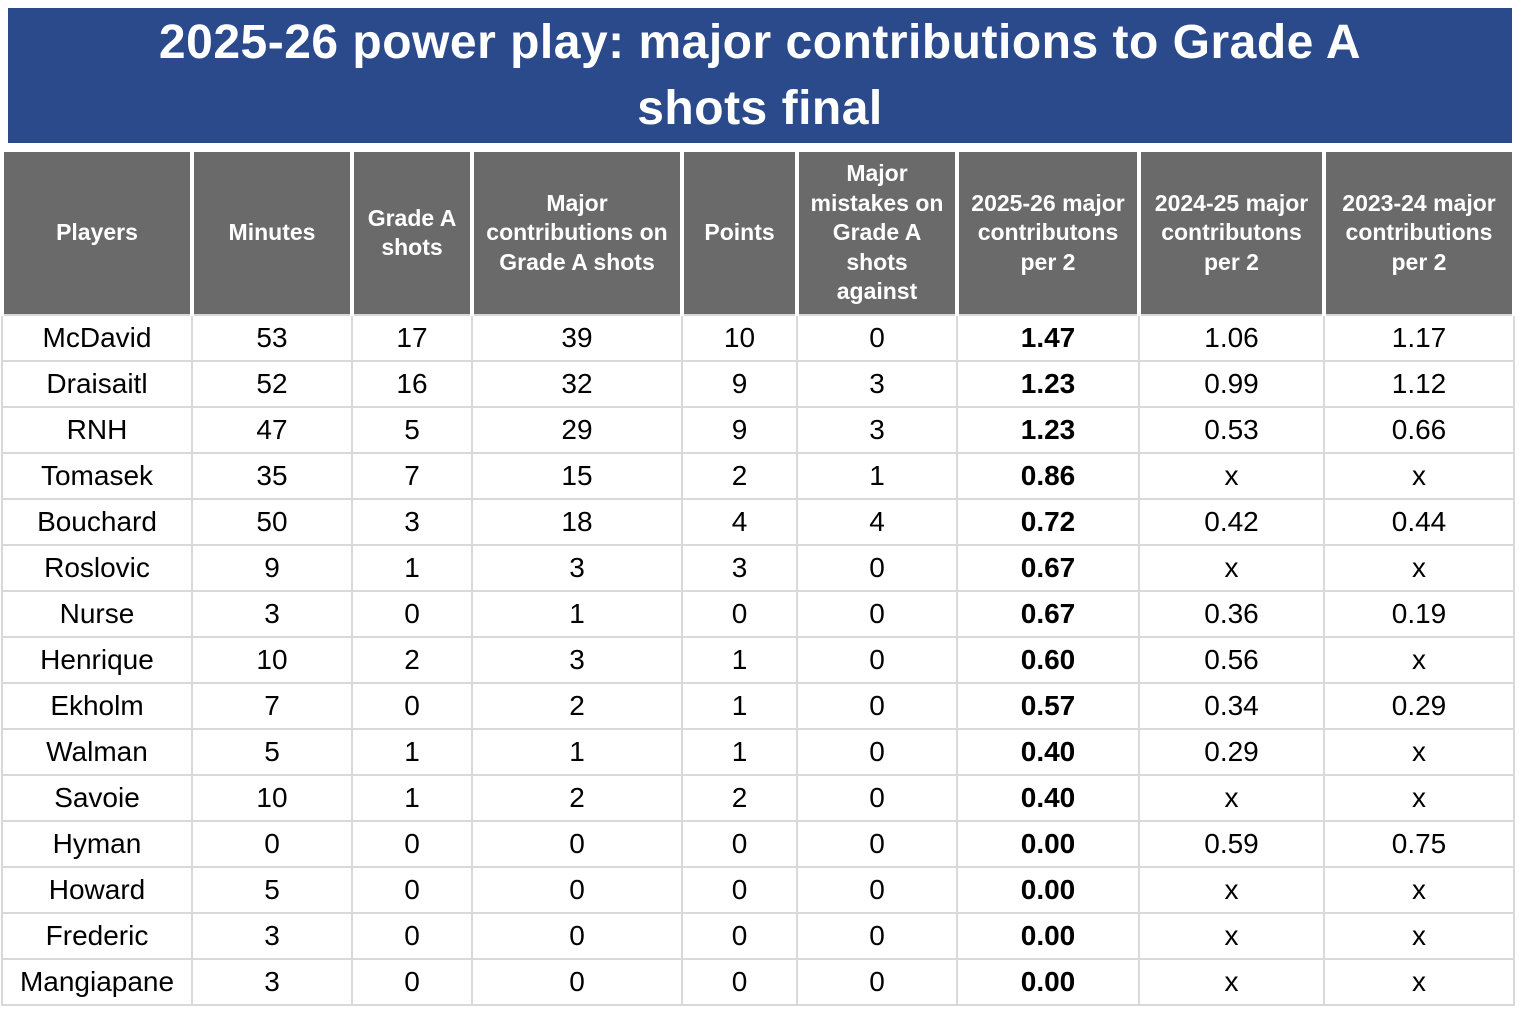  I want to click on cell-player: Roslovic, so click(97, 568).